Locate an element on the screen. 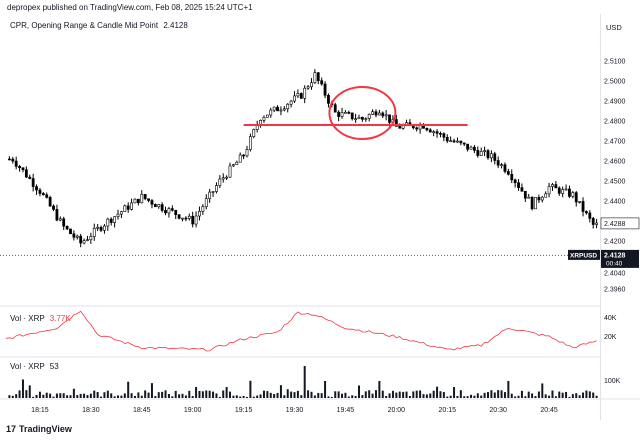 This screenshot has height=440, width=640. last-price-label: 2.4288 is located at coordinates (615, 224).